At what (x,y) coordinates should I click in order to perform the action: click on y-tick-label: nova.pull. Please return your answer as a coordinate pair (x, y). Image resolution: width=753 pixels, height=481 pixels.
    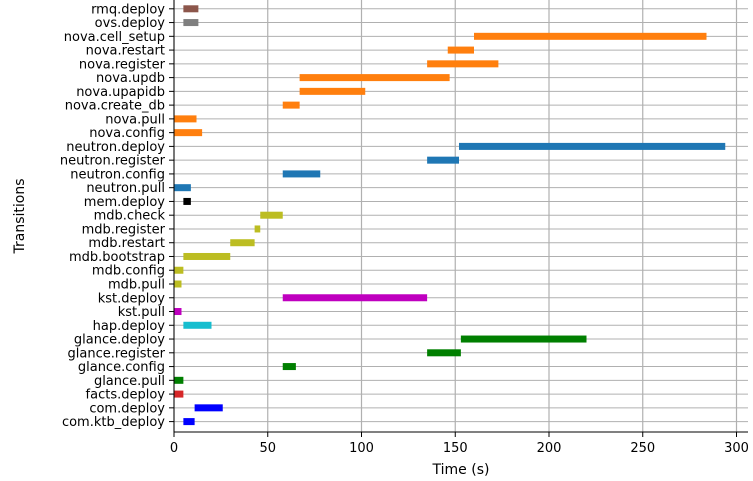
    Looking at the image, I should click on (135, 119).